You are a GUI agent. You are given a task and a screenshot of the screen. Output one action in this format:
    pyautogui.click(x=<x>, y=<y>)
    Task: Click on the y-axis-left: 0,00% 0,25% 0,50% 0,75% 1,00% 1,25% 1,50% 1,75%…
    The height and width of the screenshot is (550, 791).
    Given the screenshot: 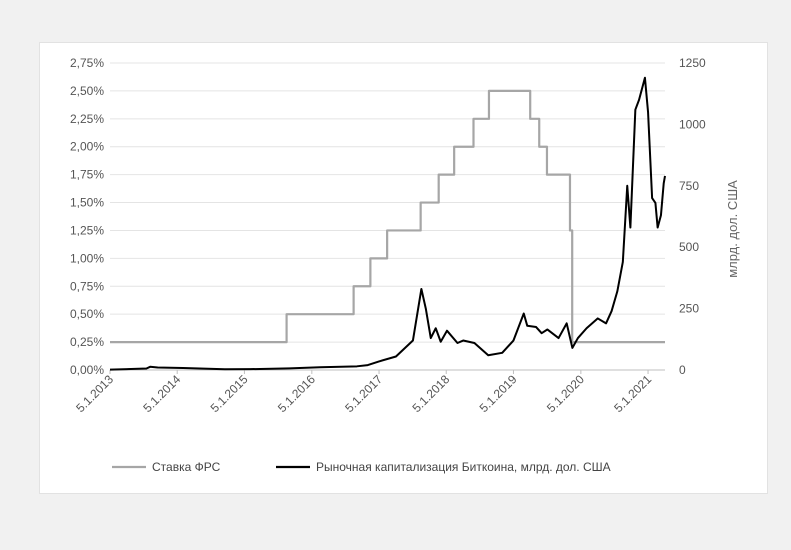 What is the action you would take?
    pyautogui.click(x=87, y=216)
    